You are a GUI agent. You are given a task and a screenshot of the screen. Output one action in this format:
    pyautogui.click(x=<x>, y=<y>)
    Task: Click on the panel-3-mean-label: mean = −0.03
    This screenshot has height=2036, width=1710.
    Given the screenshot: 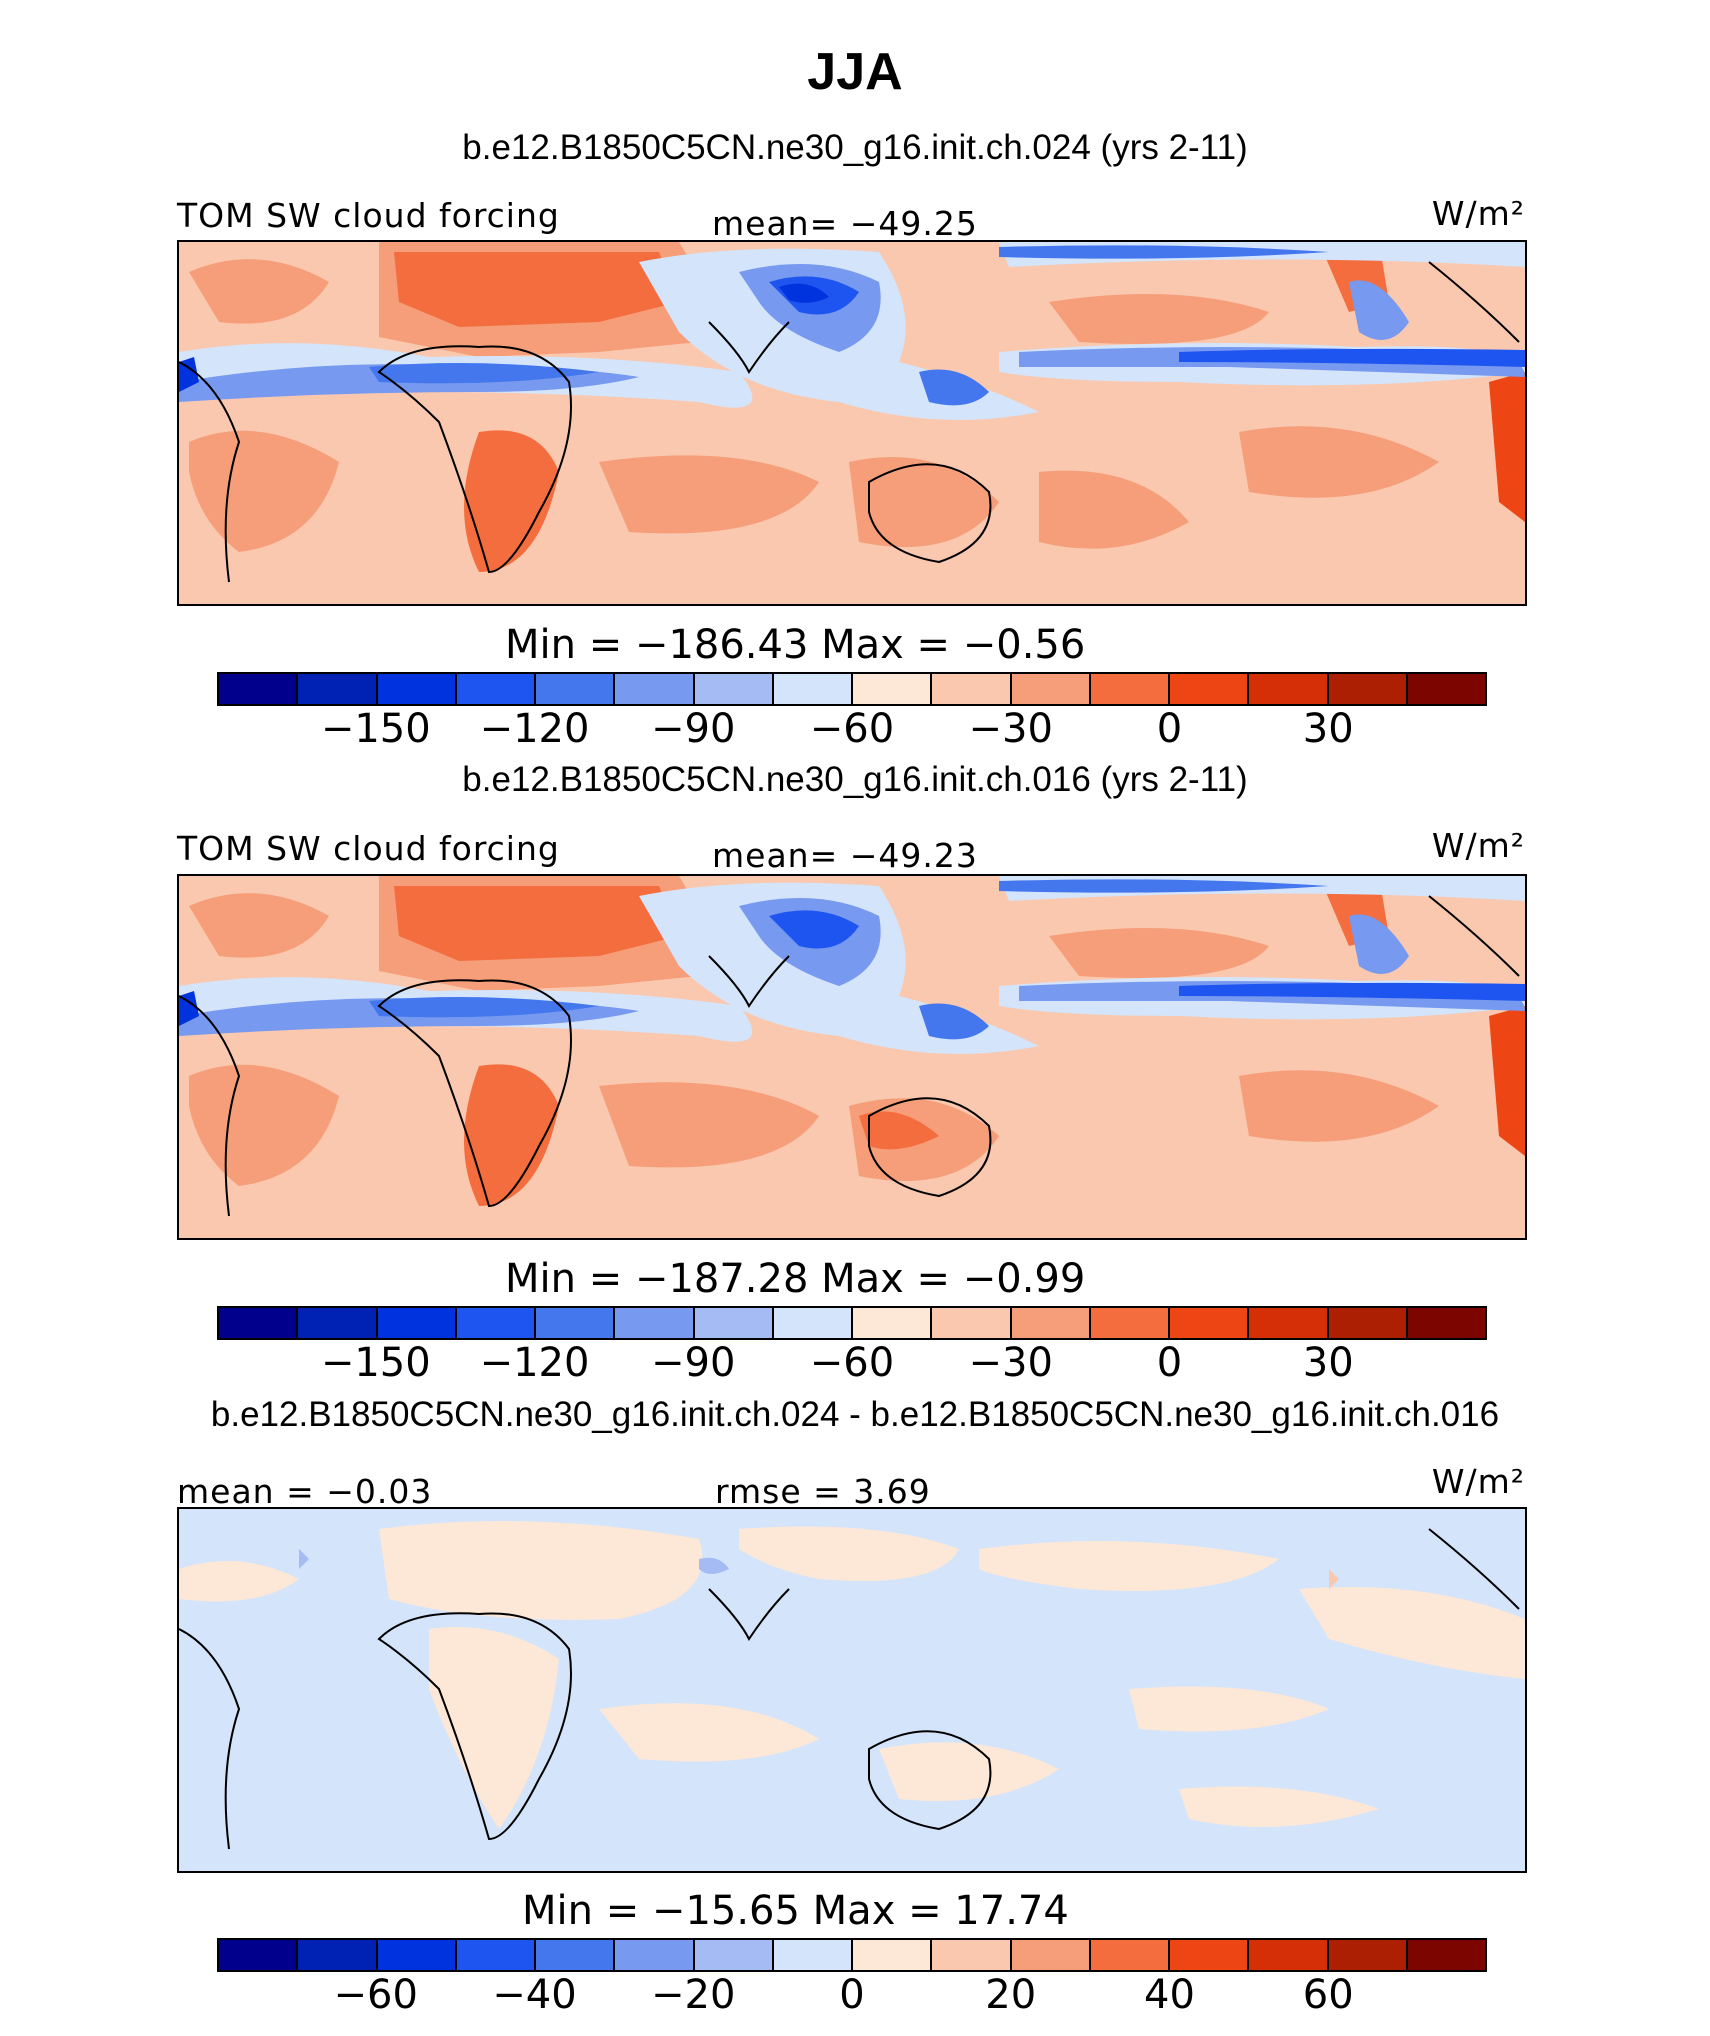 What is the action you would take?
    pyautogui.click(x=305, y=1491)
    